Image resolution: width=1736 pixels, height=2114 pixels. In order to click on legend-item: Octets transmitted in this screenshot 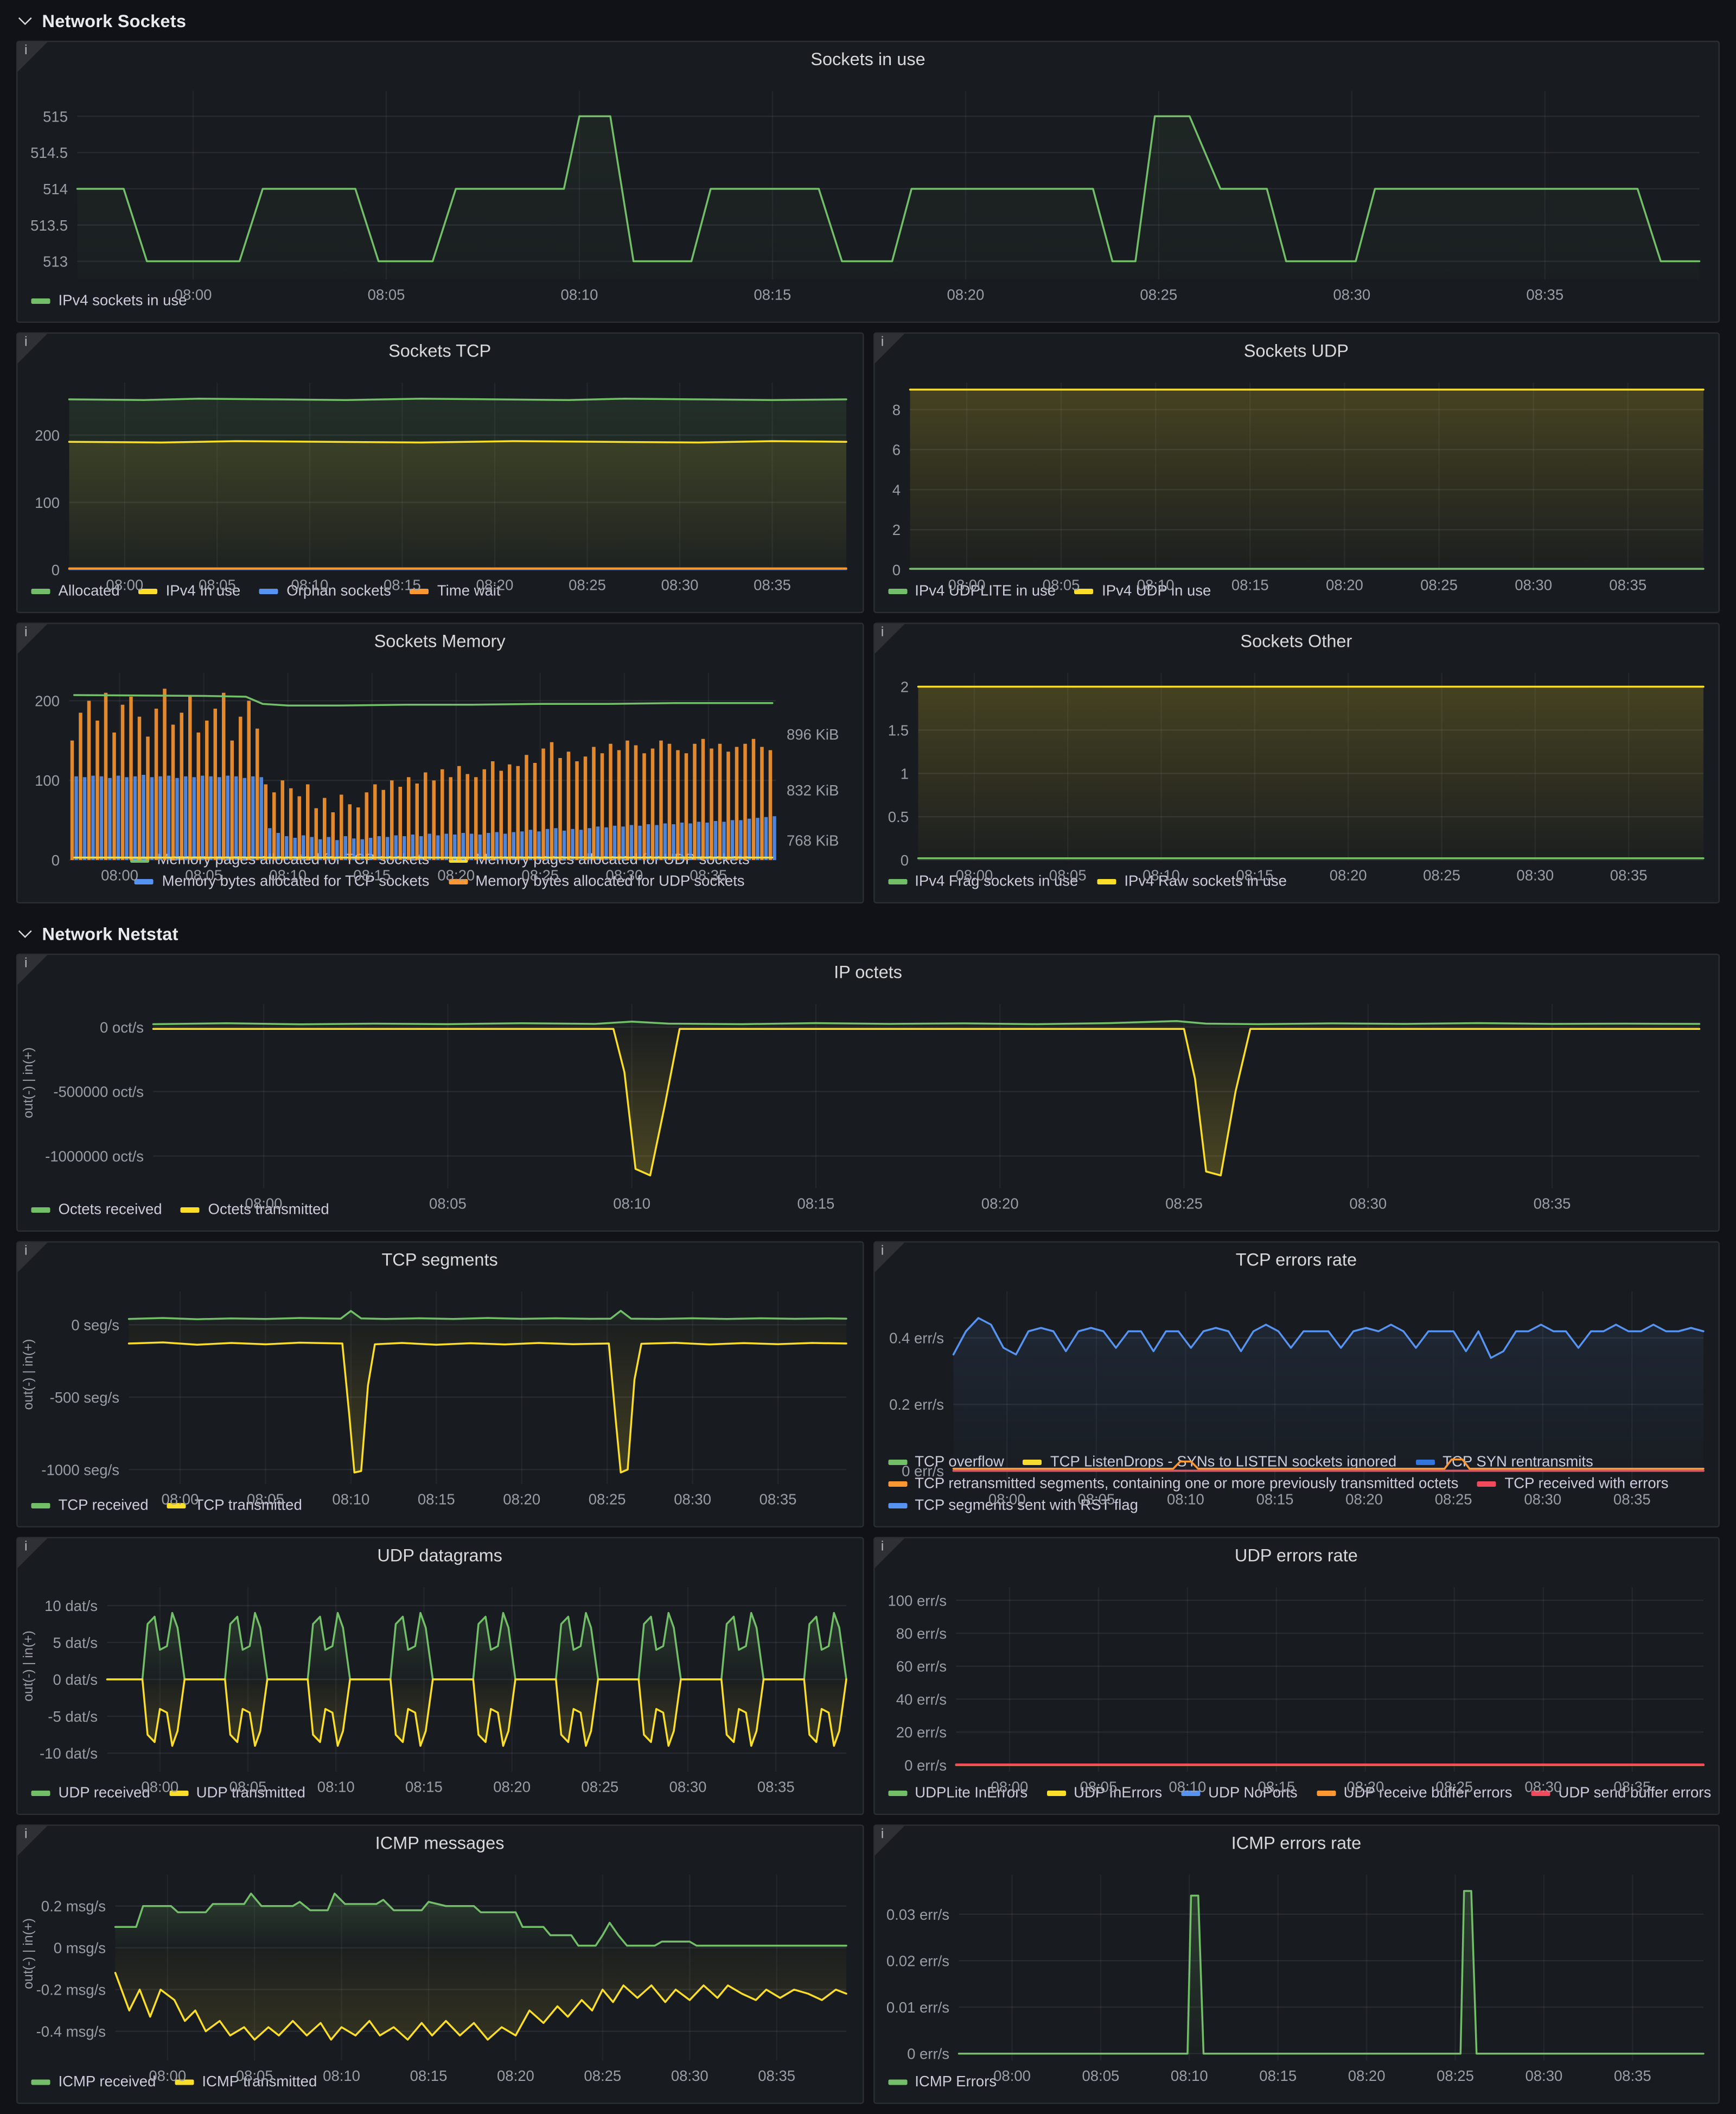, I will do `click(255, 1210)`.